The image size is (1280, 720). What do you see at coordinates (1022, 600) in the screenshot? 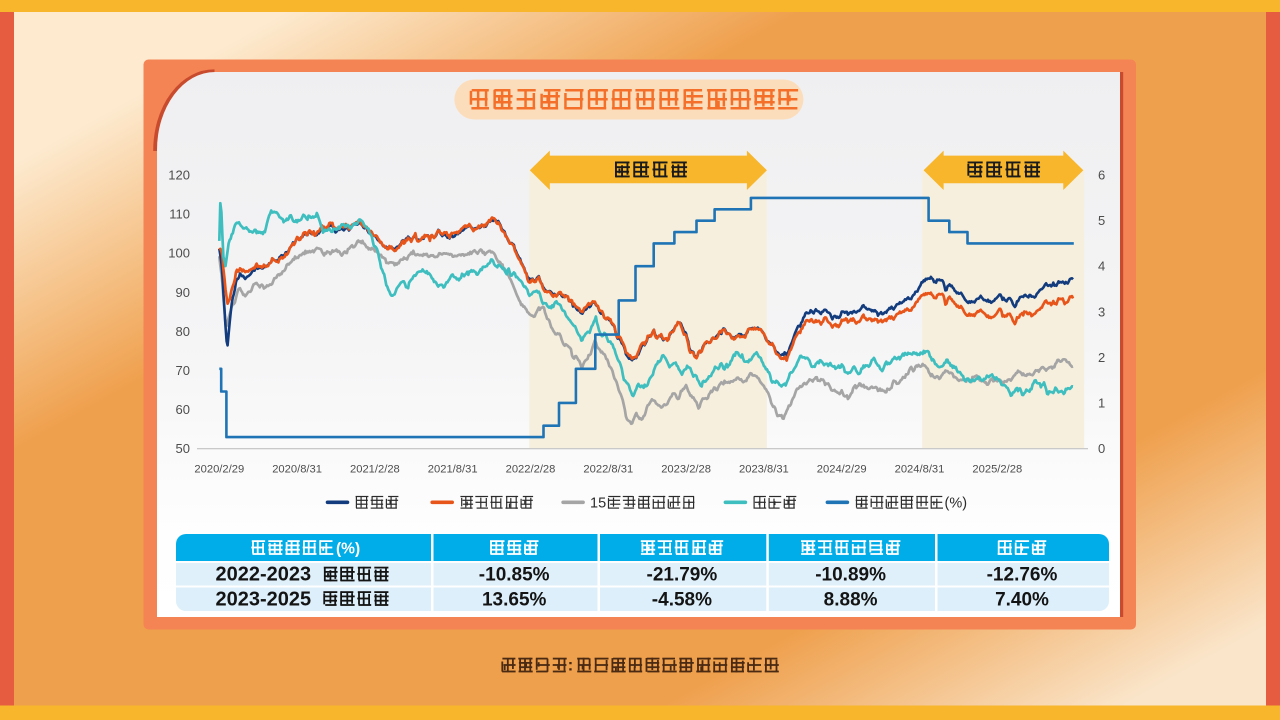
I see `svg-text: 7.40%` at bounding box center [1022, 600].